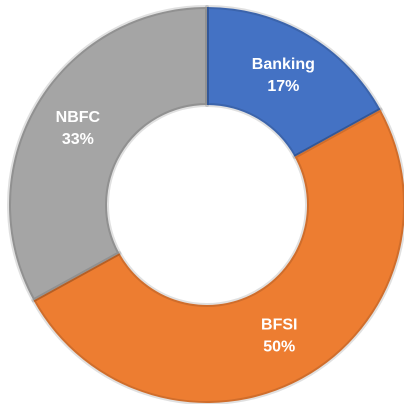 The height and width of the screenshot is (404, 404). What do you see at coordinates (283, 86) in the screenshot?
I see `slice-value-label: 17%` at bounding box center [283, 86].